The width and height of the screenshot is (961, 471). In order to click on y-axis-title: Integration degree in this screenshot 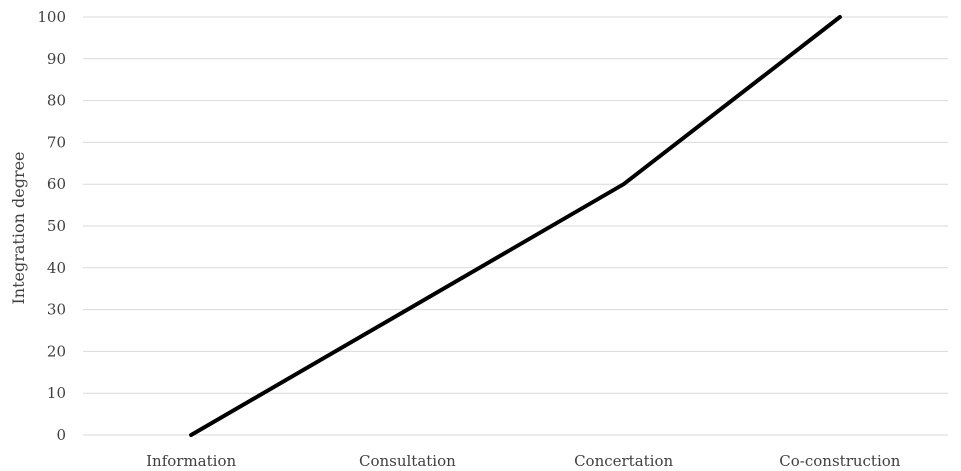, I will do `click(18, 227)`.